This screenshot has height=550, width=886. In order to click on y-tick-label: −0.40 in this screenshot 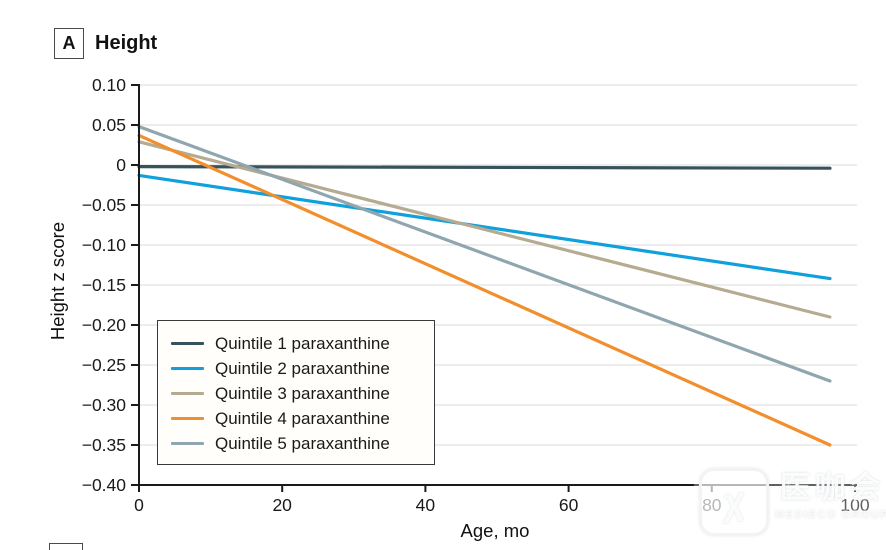, I will do `click(104, 485)`.